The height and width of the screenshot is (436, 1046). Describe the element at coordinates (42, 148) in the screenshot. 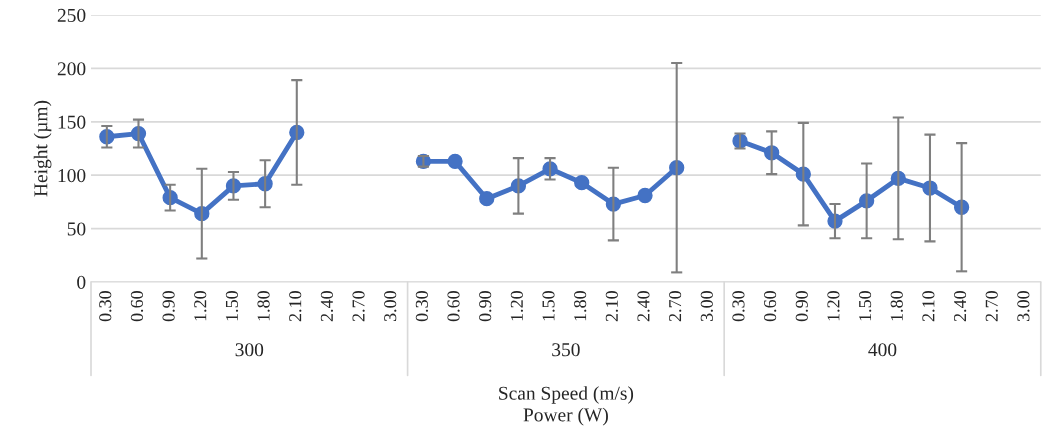

I see `y-axis-title: Height (µm)` at that location.